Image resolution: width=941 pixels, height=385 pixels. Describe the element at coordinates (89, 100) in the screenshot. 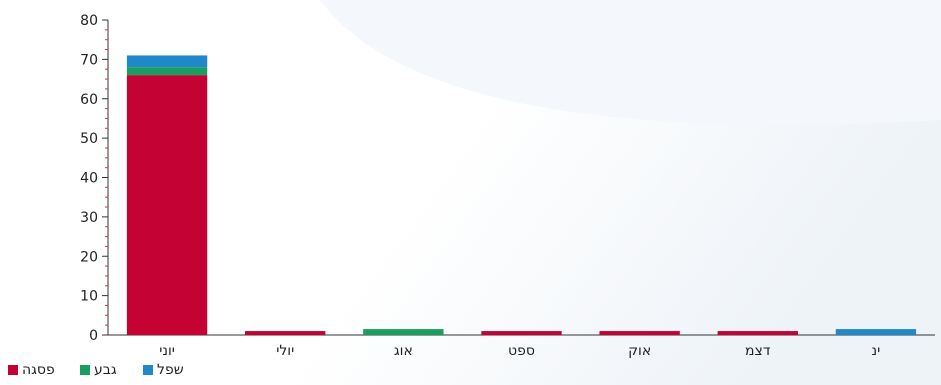

I see `y-tick-label: 60` at that location.